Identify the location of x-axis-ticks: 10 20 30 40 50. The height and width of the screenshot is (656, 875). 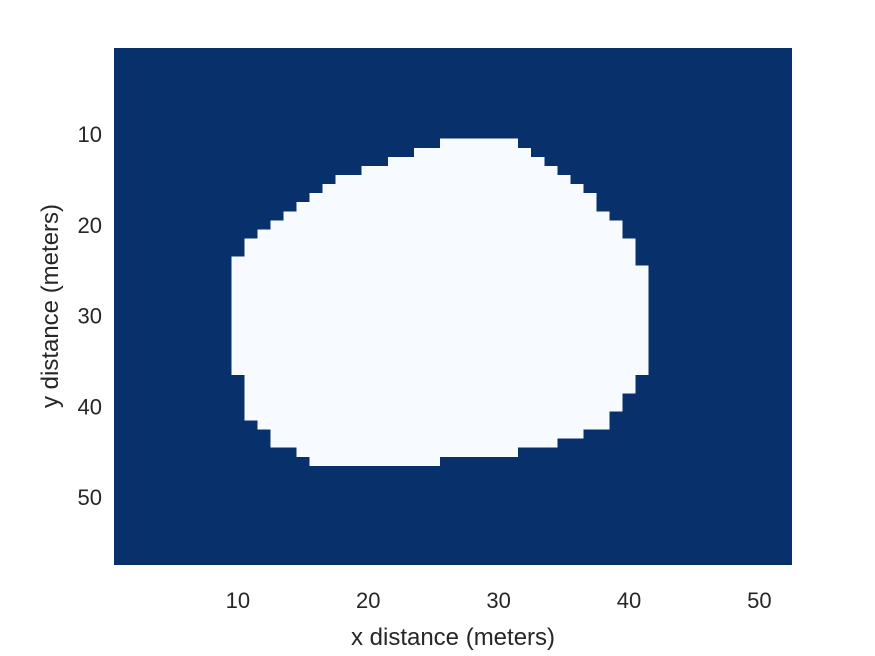
(499, 600).